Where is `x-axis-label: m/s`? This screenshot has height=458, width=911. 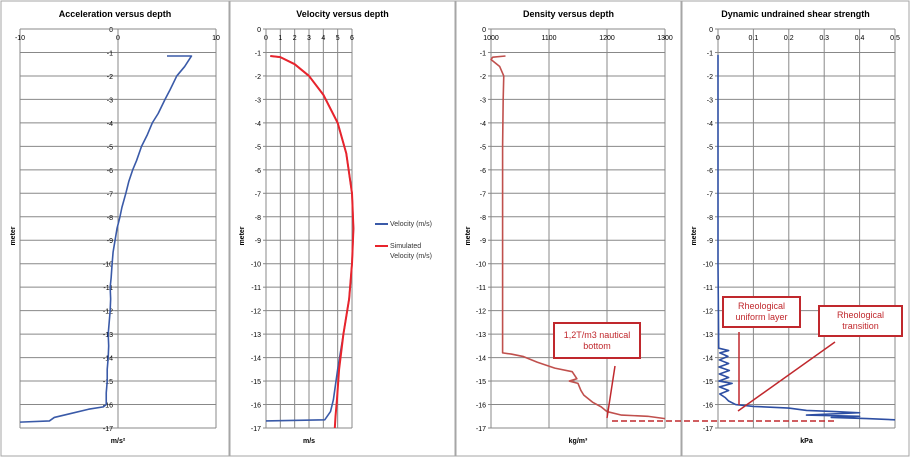
x-axis-label: m/s is located at coordinates (309, 441).